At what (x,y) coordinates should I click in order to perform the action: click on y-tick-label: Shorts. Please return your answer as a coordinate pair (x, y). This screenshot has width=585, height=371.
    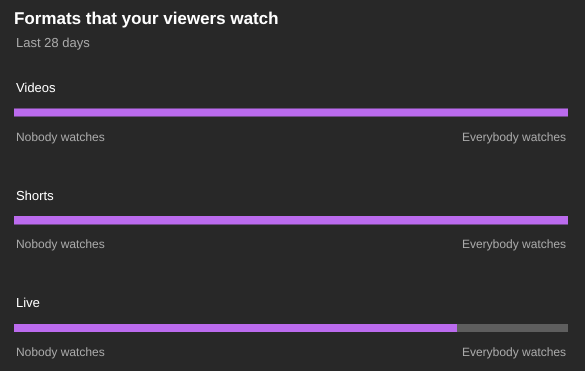
    Looking at the image, I should click on (35, 195).